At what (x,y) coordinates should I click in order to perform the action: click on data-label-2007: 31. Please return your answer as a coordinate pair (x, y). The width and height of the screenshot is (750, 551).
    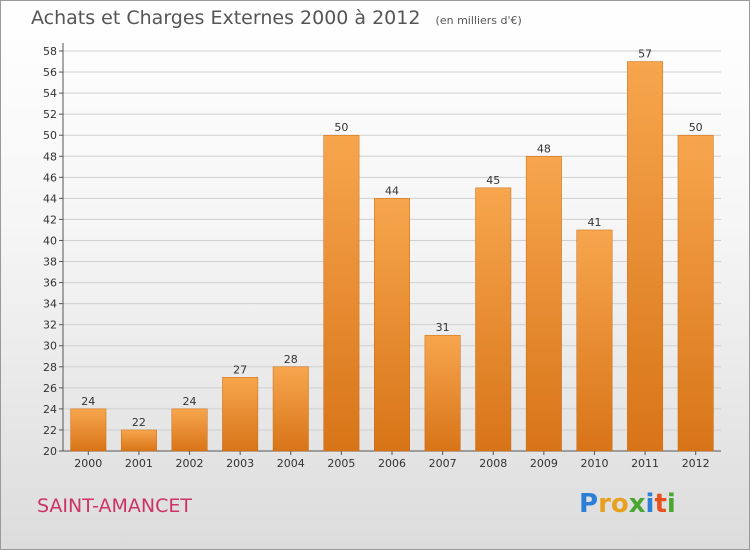
    Looking at the image, I should click on (443, 327).